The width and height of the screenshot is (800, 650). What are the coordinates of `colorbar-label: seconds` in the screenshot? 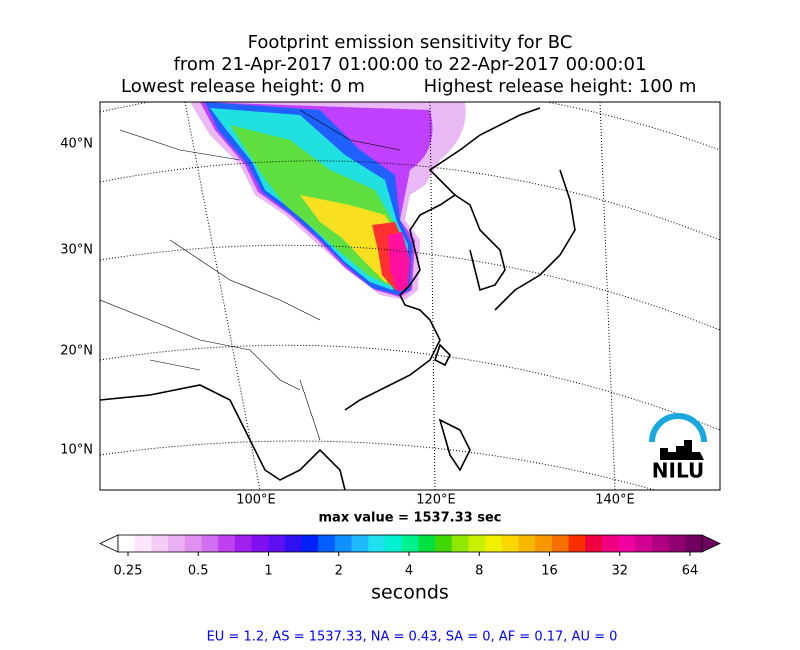 It's located at (410, 593).